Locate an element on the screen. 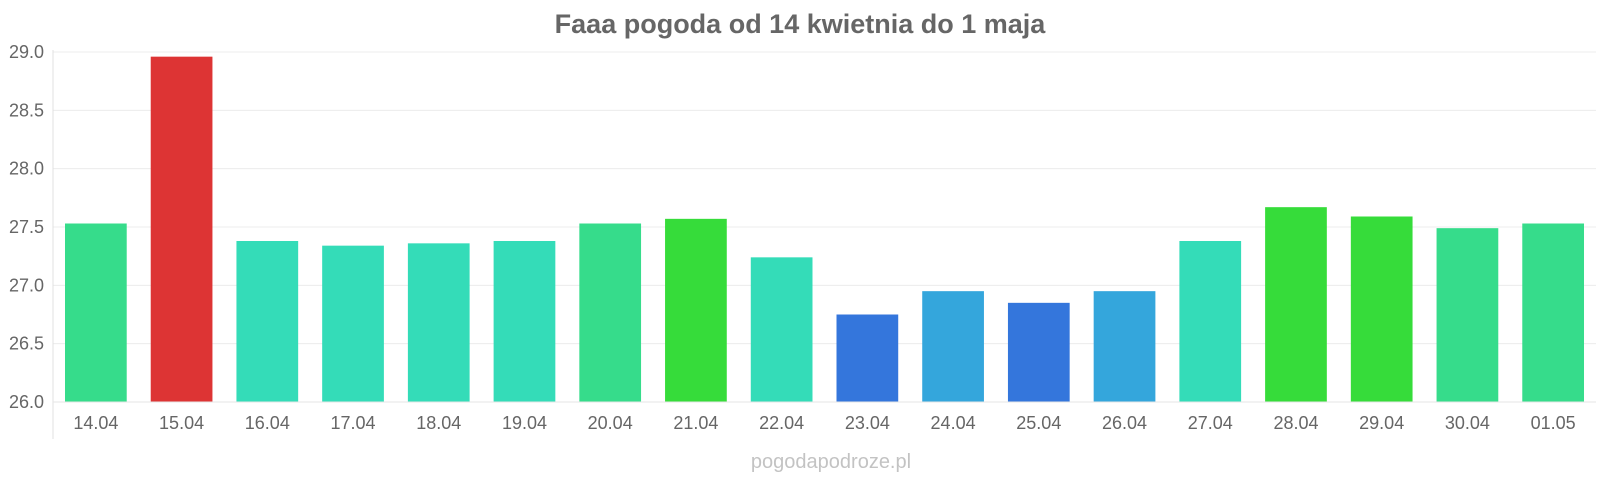 This screenshot has width=1600, height=485. bar-23.04 is located at coordinates (867, 358).